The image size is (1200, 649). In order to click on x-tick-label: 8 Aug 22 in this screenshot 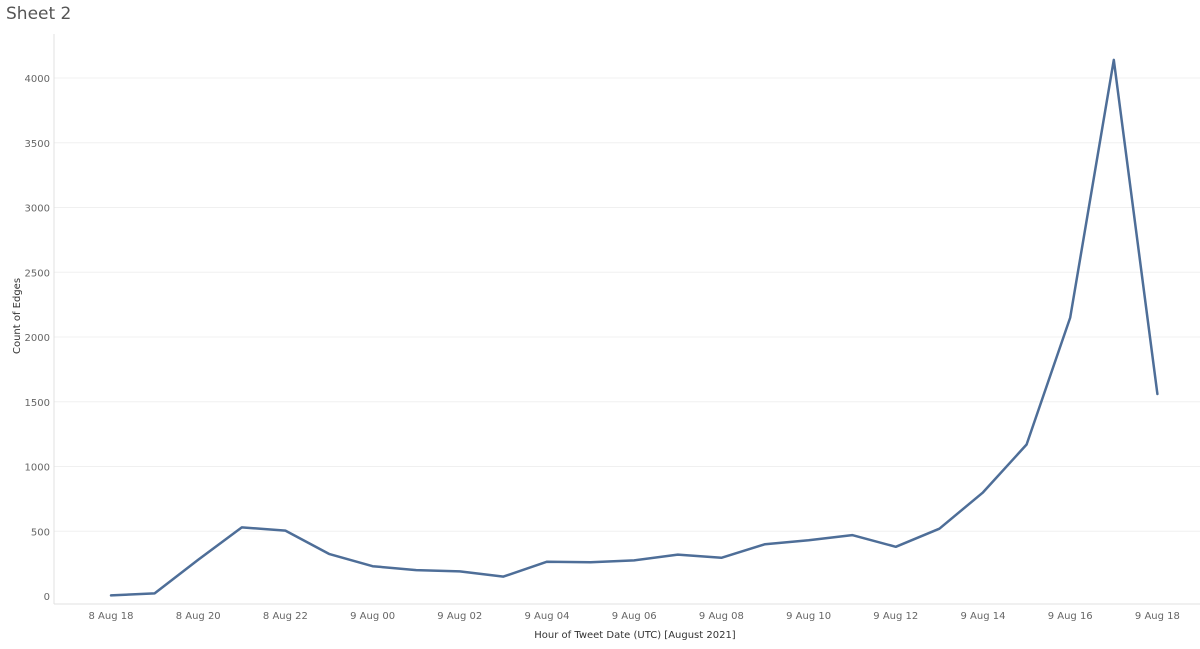, I will do `click(285, 616)`.